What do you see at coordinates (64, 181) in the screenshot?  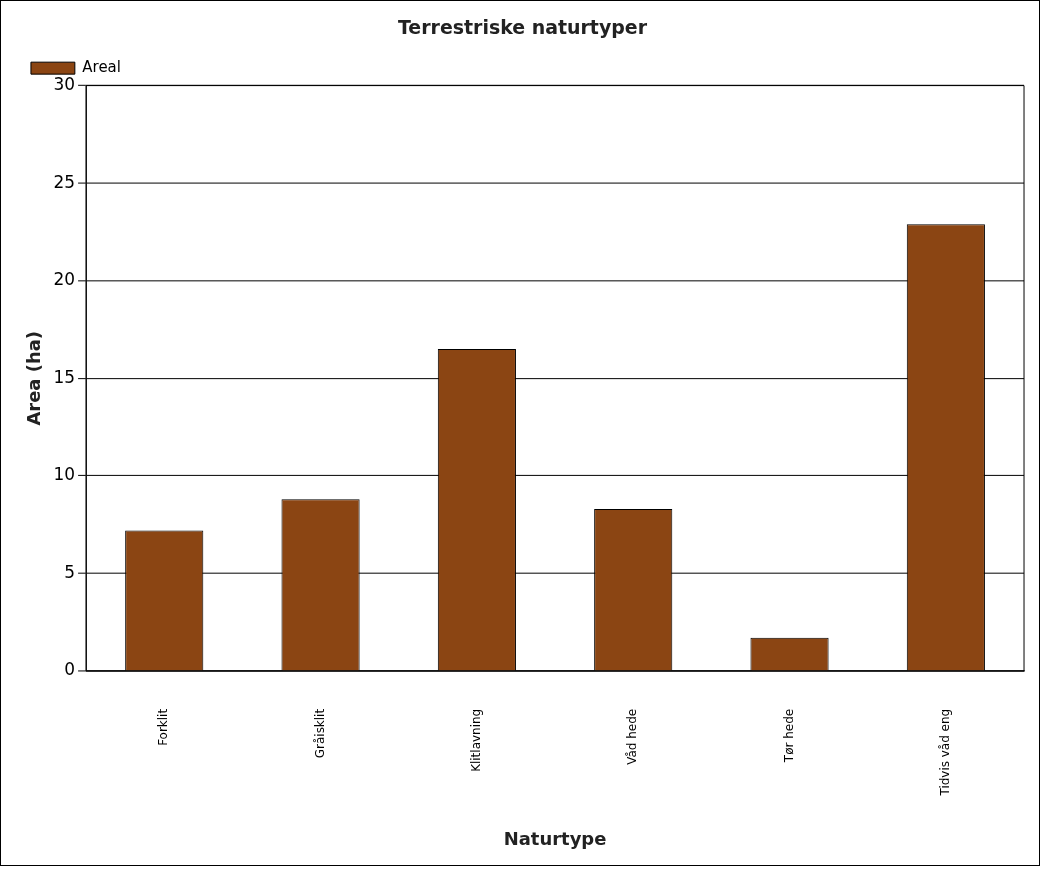 I see `y-tick-label: 25` at bounding box center [64, 181].